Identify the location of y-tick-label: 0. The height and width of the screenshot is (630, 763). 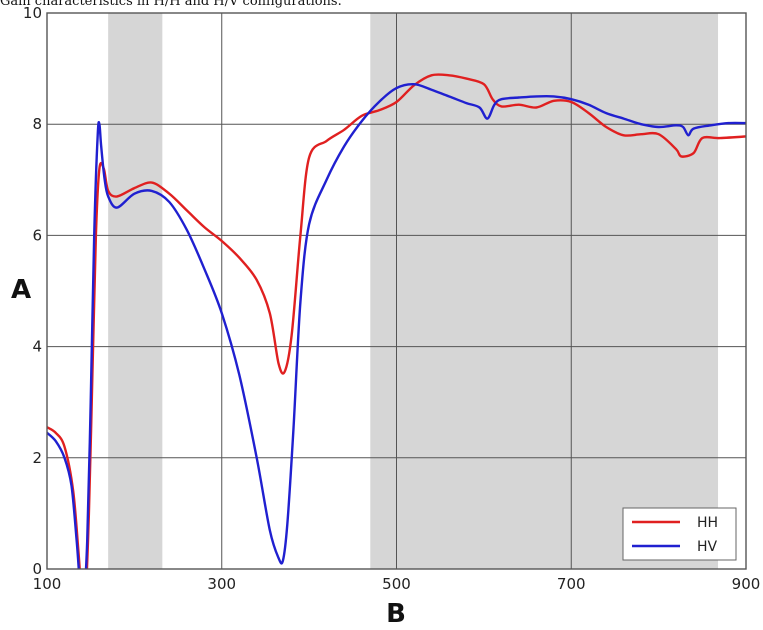
(37, 569).